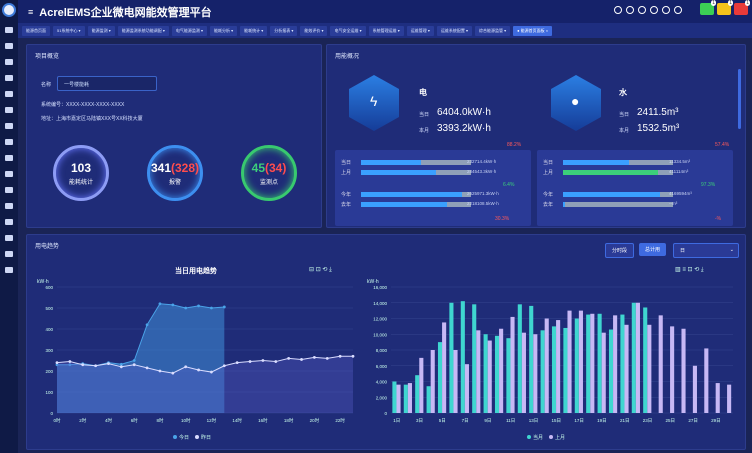 Image resolution: width=752 pixels, height=453 pixels. I want to click on badge-red: 1, so click(742, 7).